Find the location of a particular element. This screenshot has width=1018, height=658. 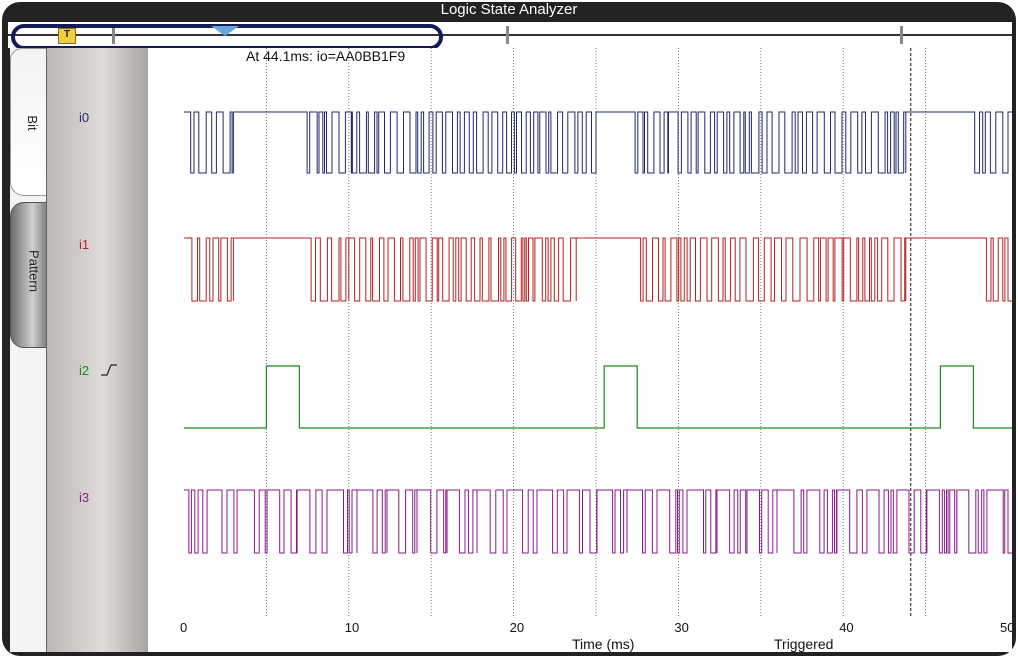

tab-pattern-label: Pattern is located at coordinates (34, 271).